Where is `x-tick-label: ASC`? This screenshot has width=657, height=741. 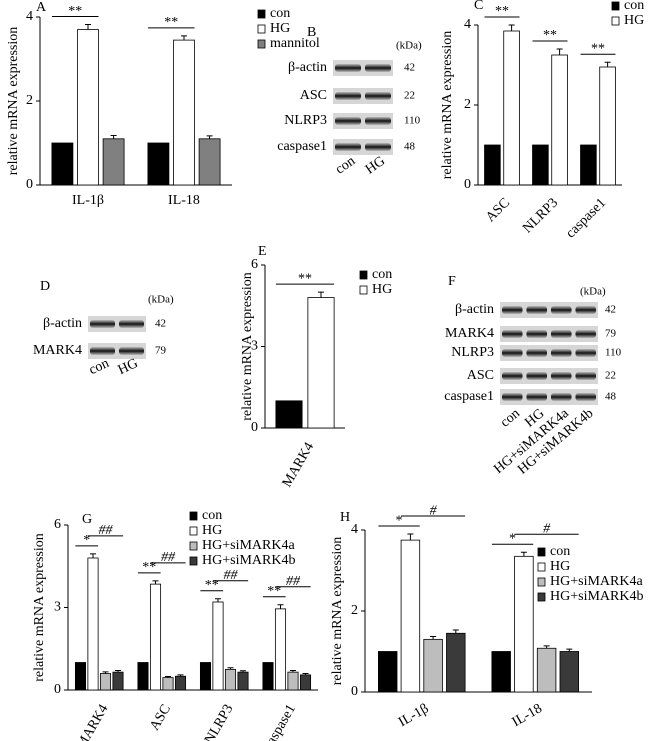
x-tick-label: ASC is located at coordinates (498, 210).